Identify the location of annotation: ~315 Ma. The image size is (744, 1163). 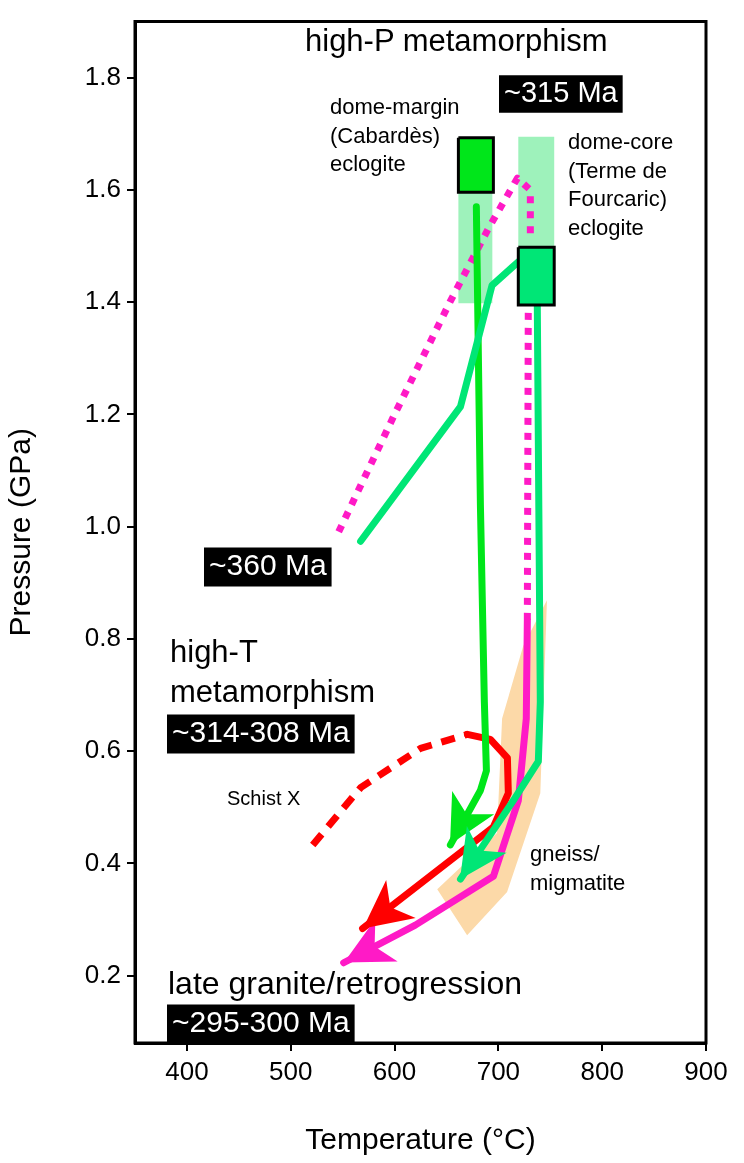
(561, 92).